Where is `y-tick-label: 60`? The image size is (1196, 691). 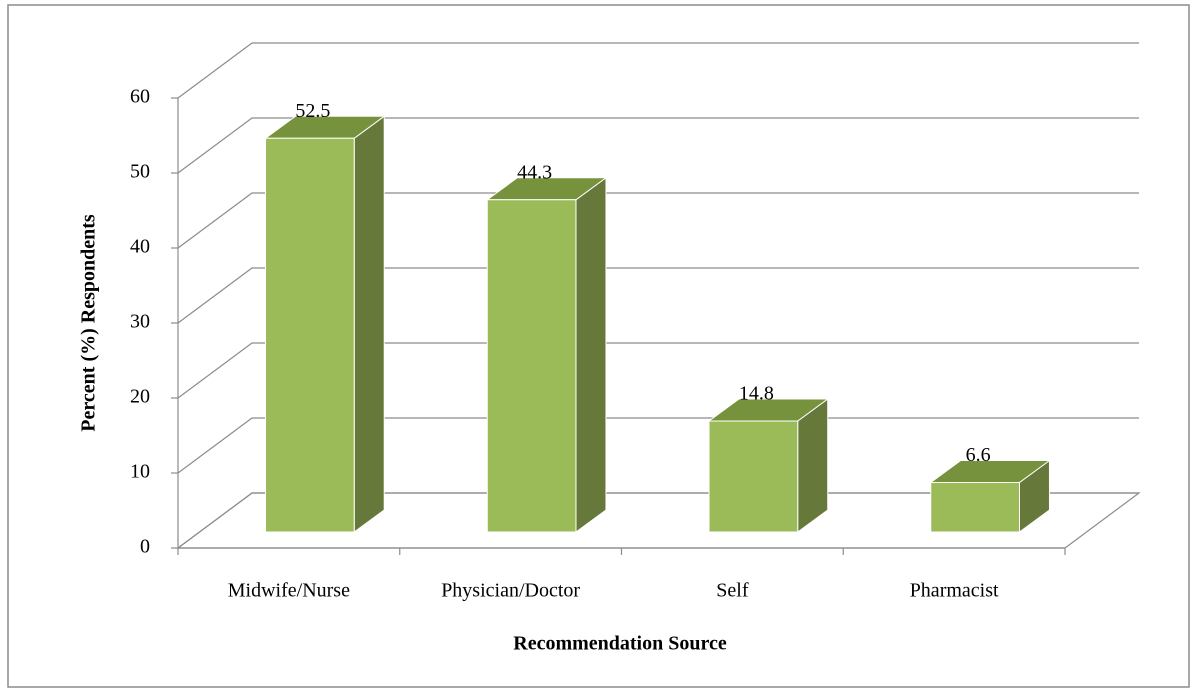
y-tick-label: 60 is located at coordinates (140, 97).